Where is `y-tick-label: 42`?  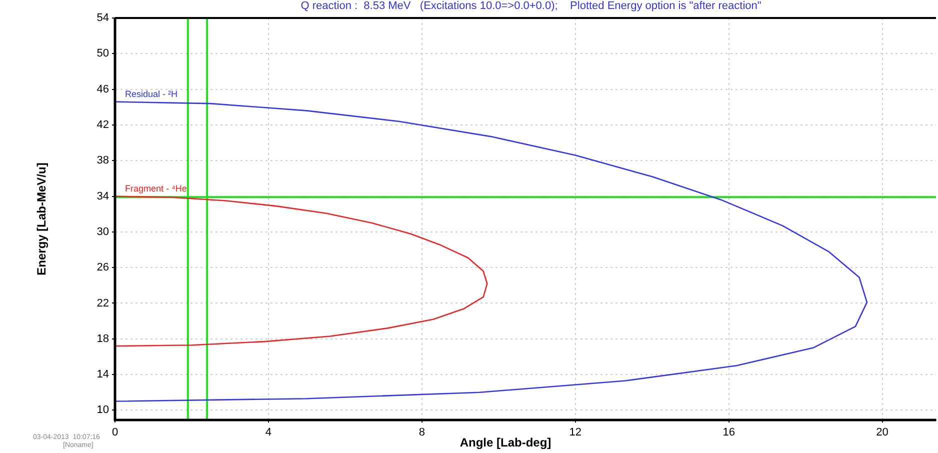 y-tick-label: 42 is located at coordinates (102, 124).